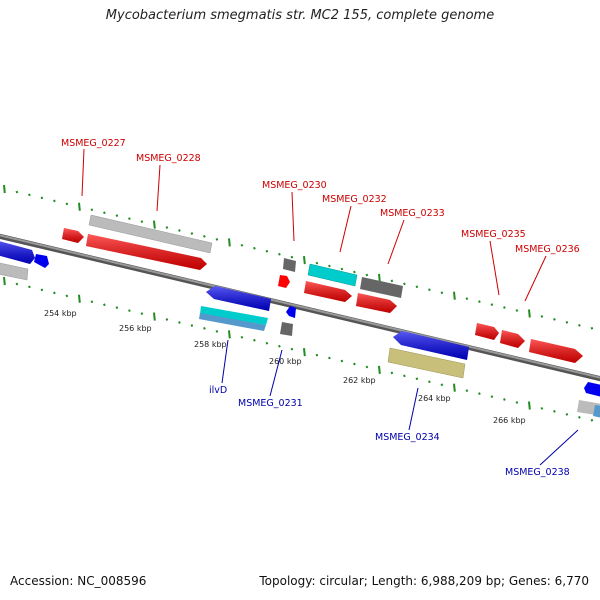  What do you see at coordinates (168, 158) in the screenshot?
I see `gene-label-MSMEG_0228: MSMEG_0228` at bounding box center [168, 158].